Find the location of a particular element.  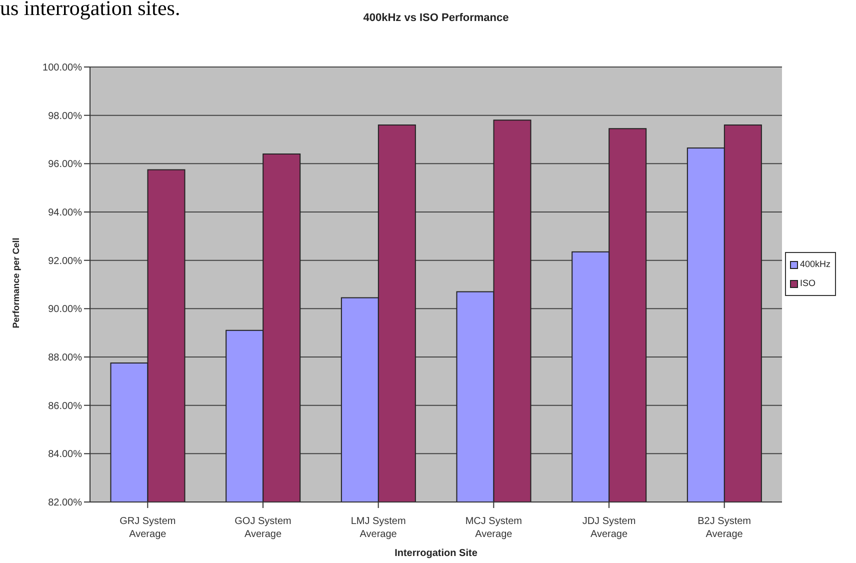

legend-label: ISO is located at coordinates (808, 283).